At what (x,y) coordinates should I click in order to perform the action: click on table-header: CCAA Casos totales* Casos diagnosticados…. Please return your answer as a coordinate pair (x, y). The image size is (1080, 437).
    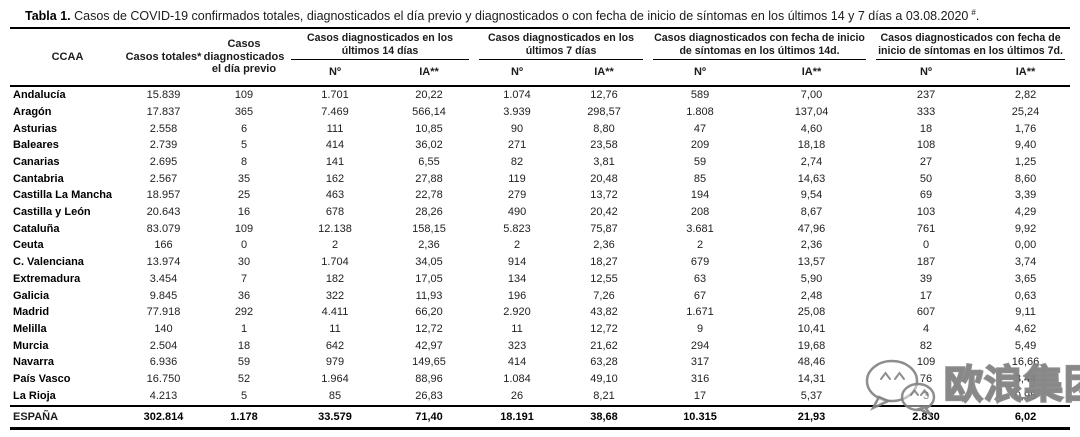
    Looking at the image, I should click on (540, 57).